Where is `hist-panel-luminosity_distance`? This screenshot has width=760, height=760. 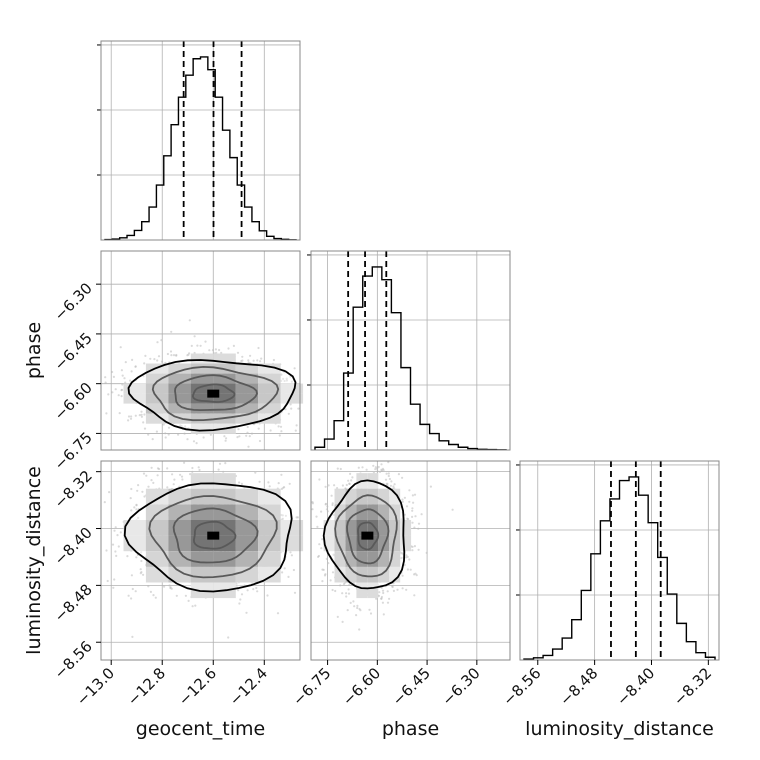
hist-panel-luminosity_distance is located at coordinates (617, 560).